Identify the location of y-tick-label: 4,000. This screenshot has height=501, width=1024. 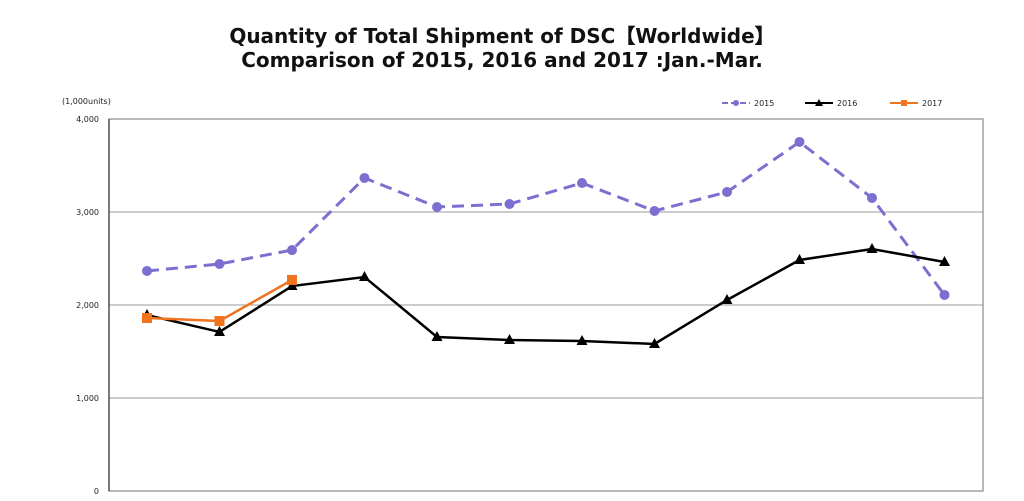
(87, 119).